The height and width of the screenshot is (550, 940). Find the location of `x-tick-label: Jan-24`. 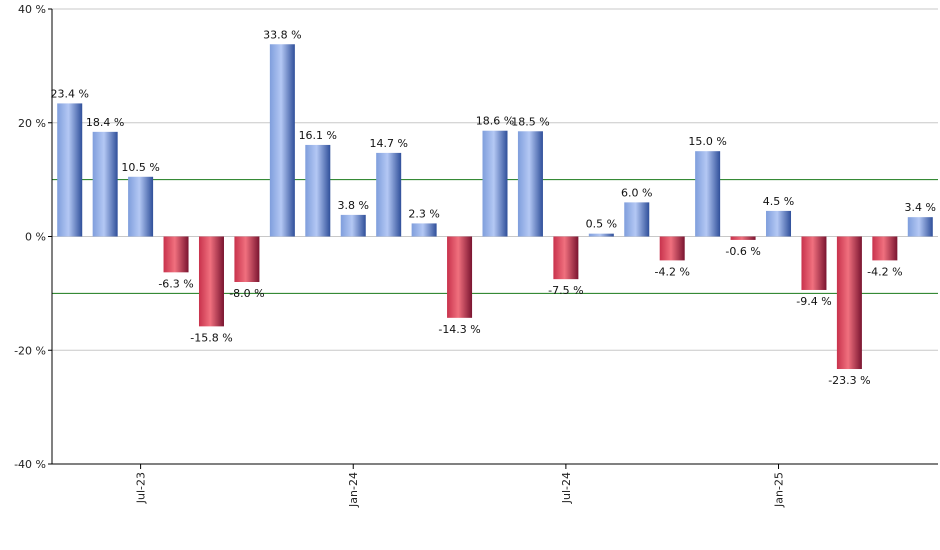

x-tick-label: Jan-24 is located at coordinates (353, 490).